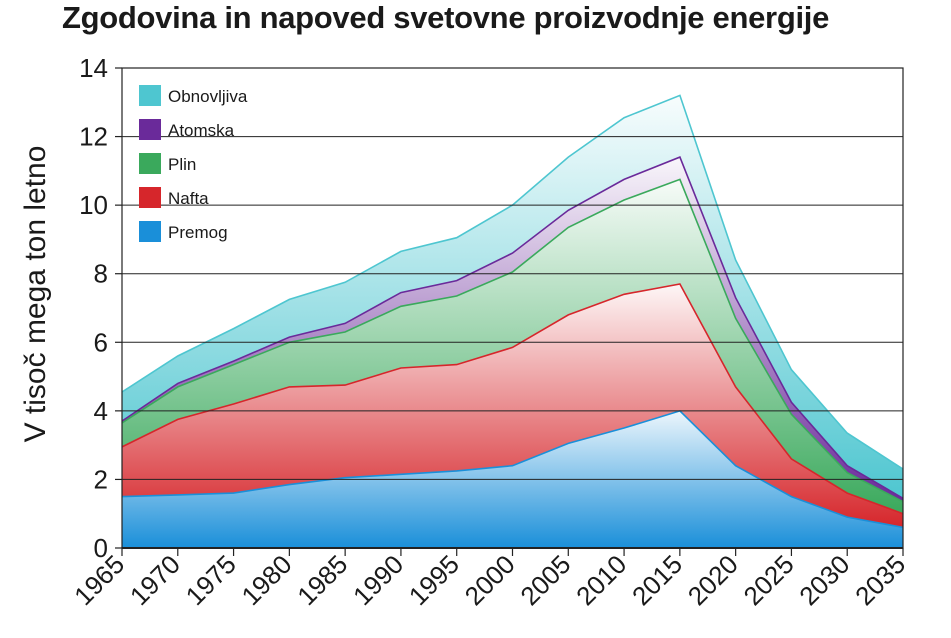 The image size is (951, 638). What do you see at coordinates (824, 580) in the screenshot?
I see `x-tick-label-2030: 2030` at bounding box center [824, 580].